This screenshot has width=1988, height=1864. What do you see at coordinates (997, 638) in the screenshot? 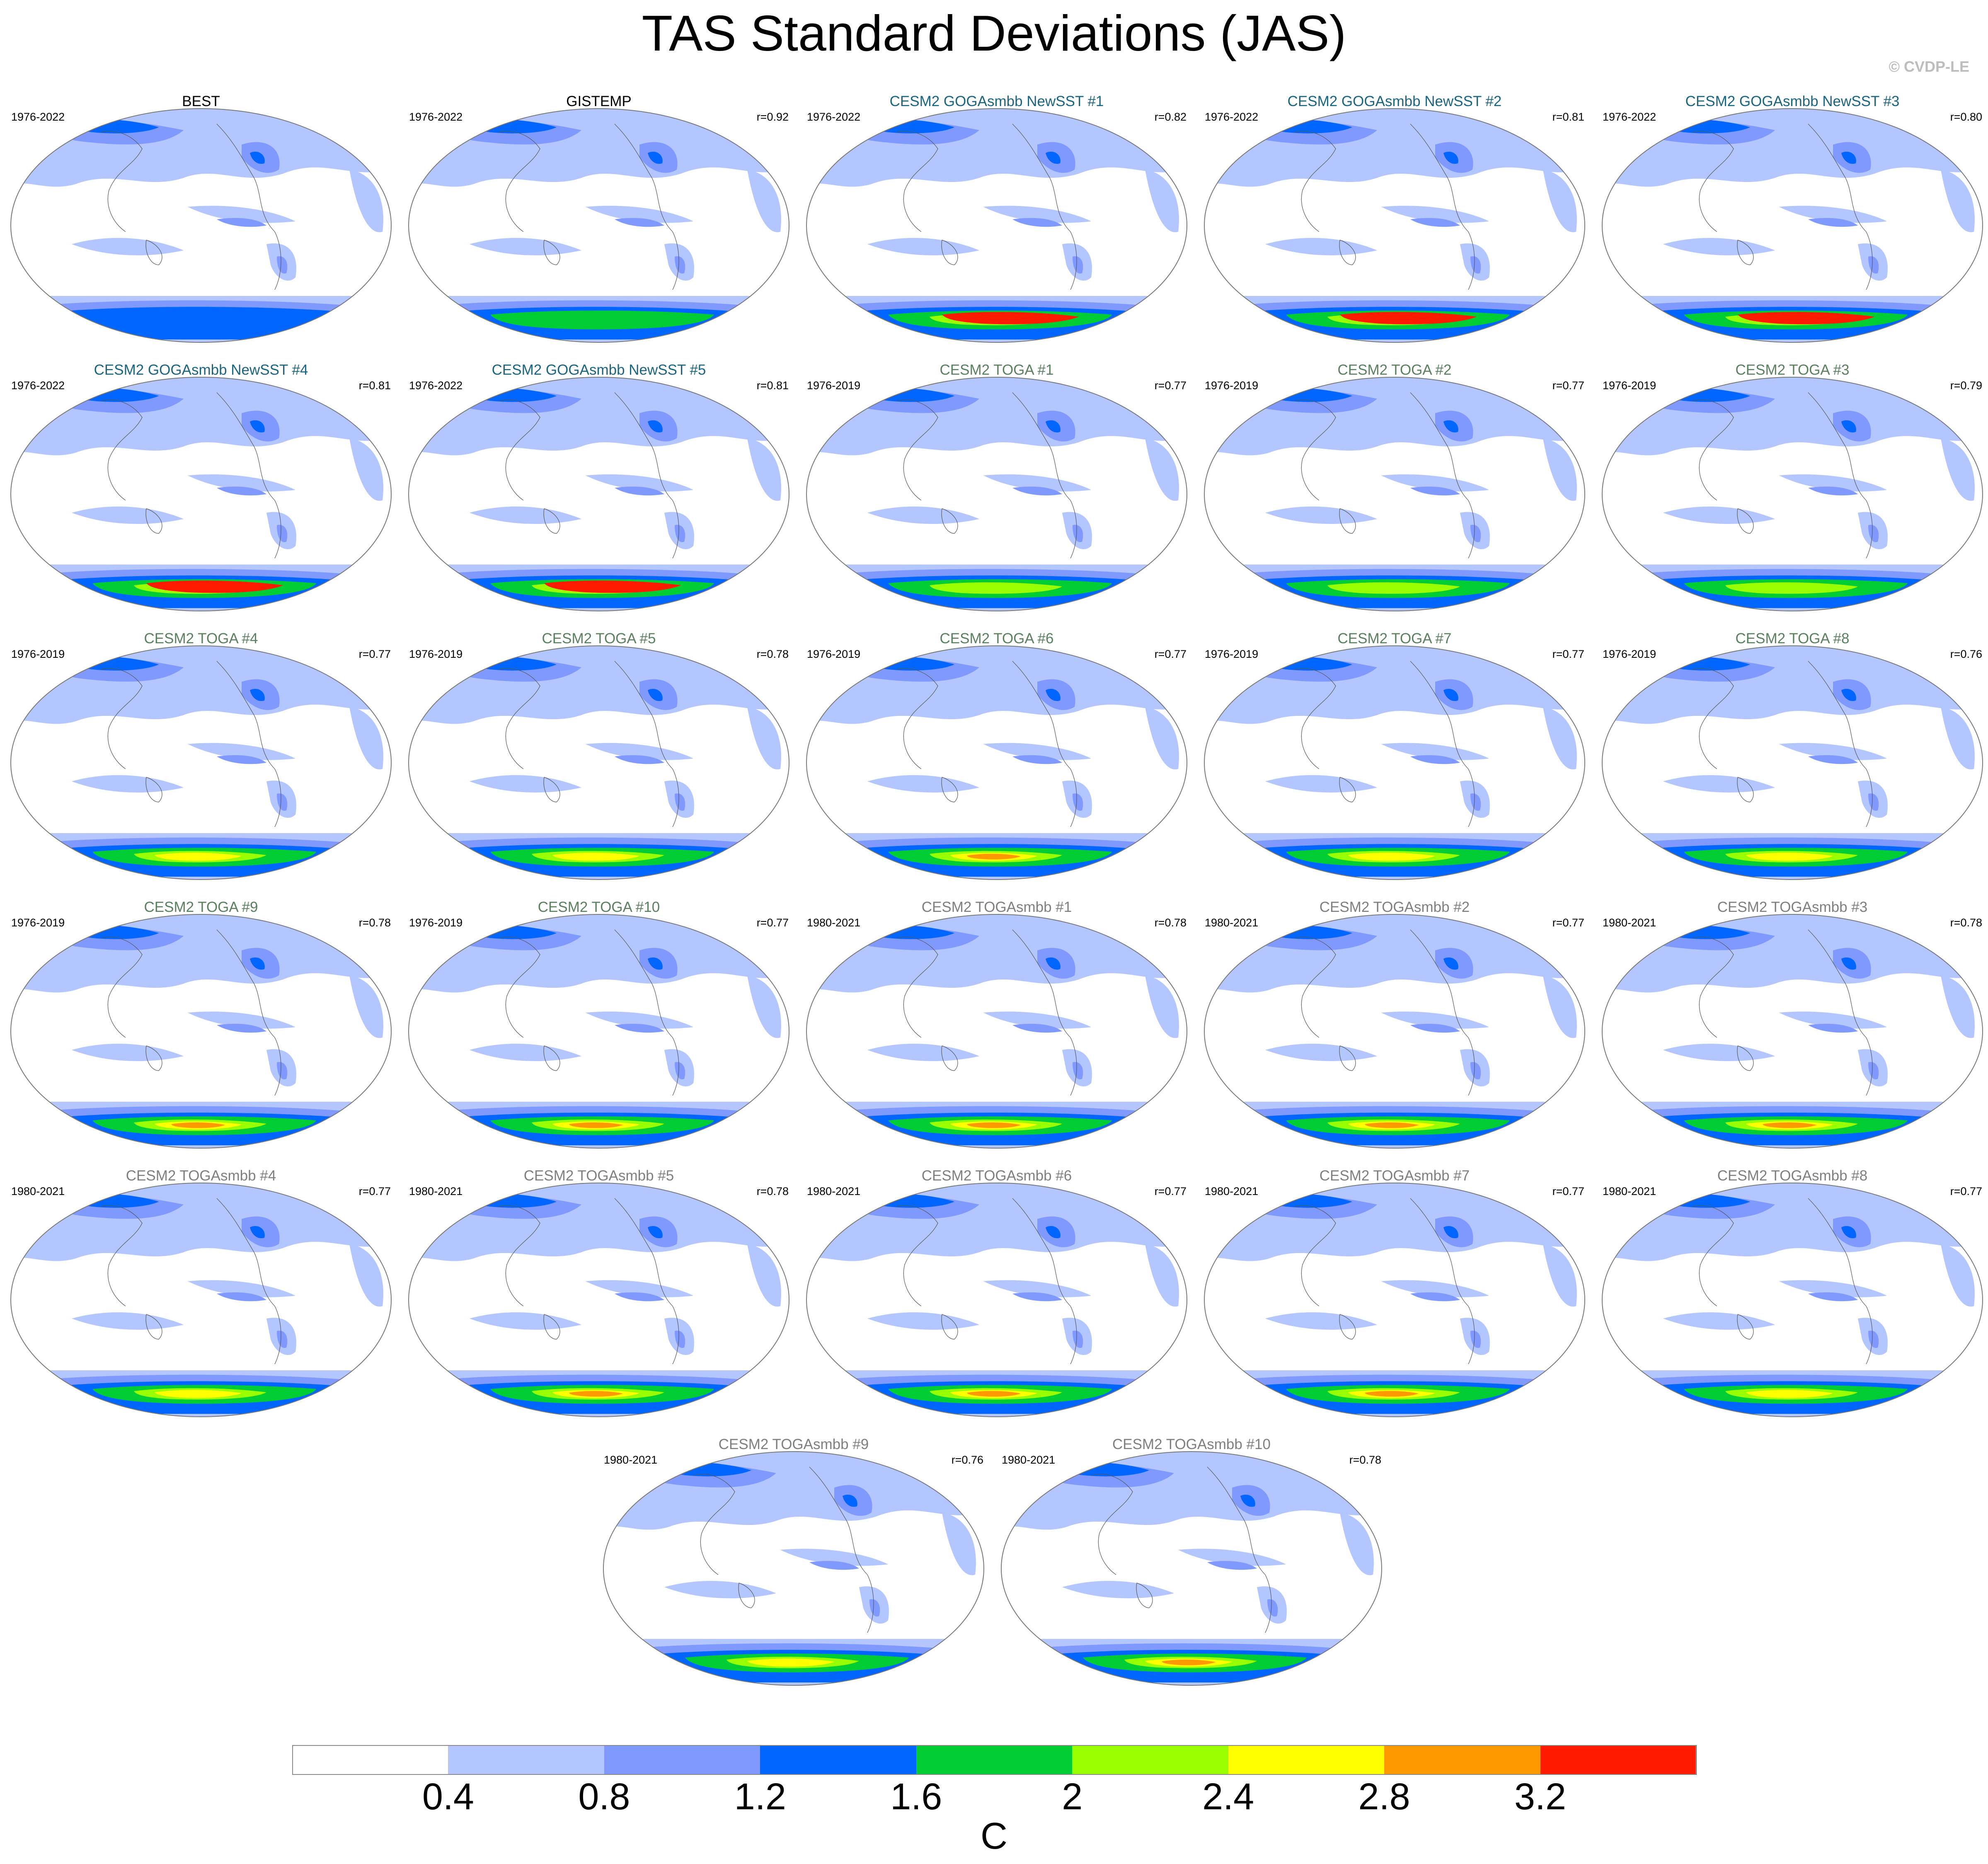
I see `panel-title: CESM2 TOGA #6` at bounding box center [997, 638].